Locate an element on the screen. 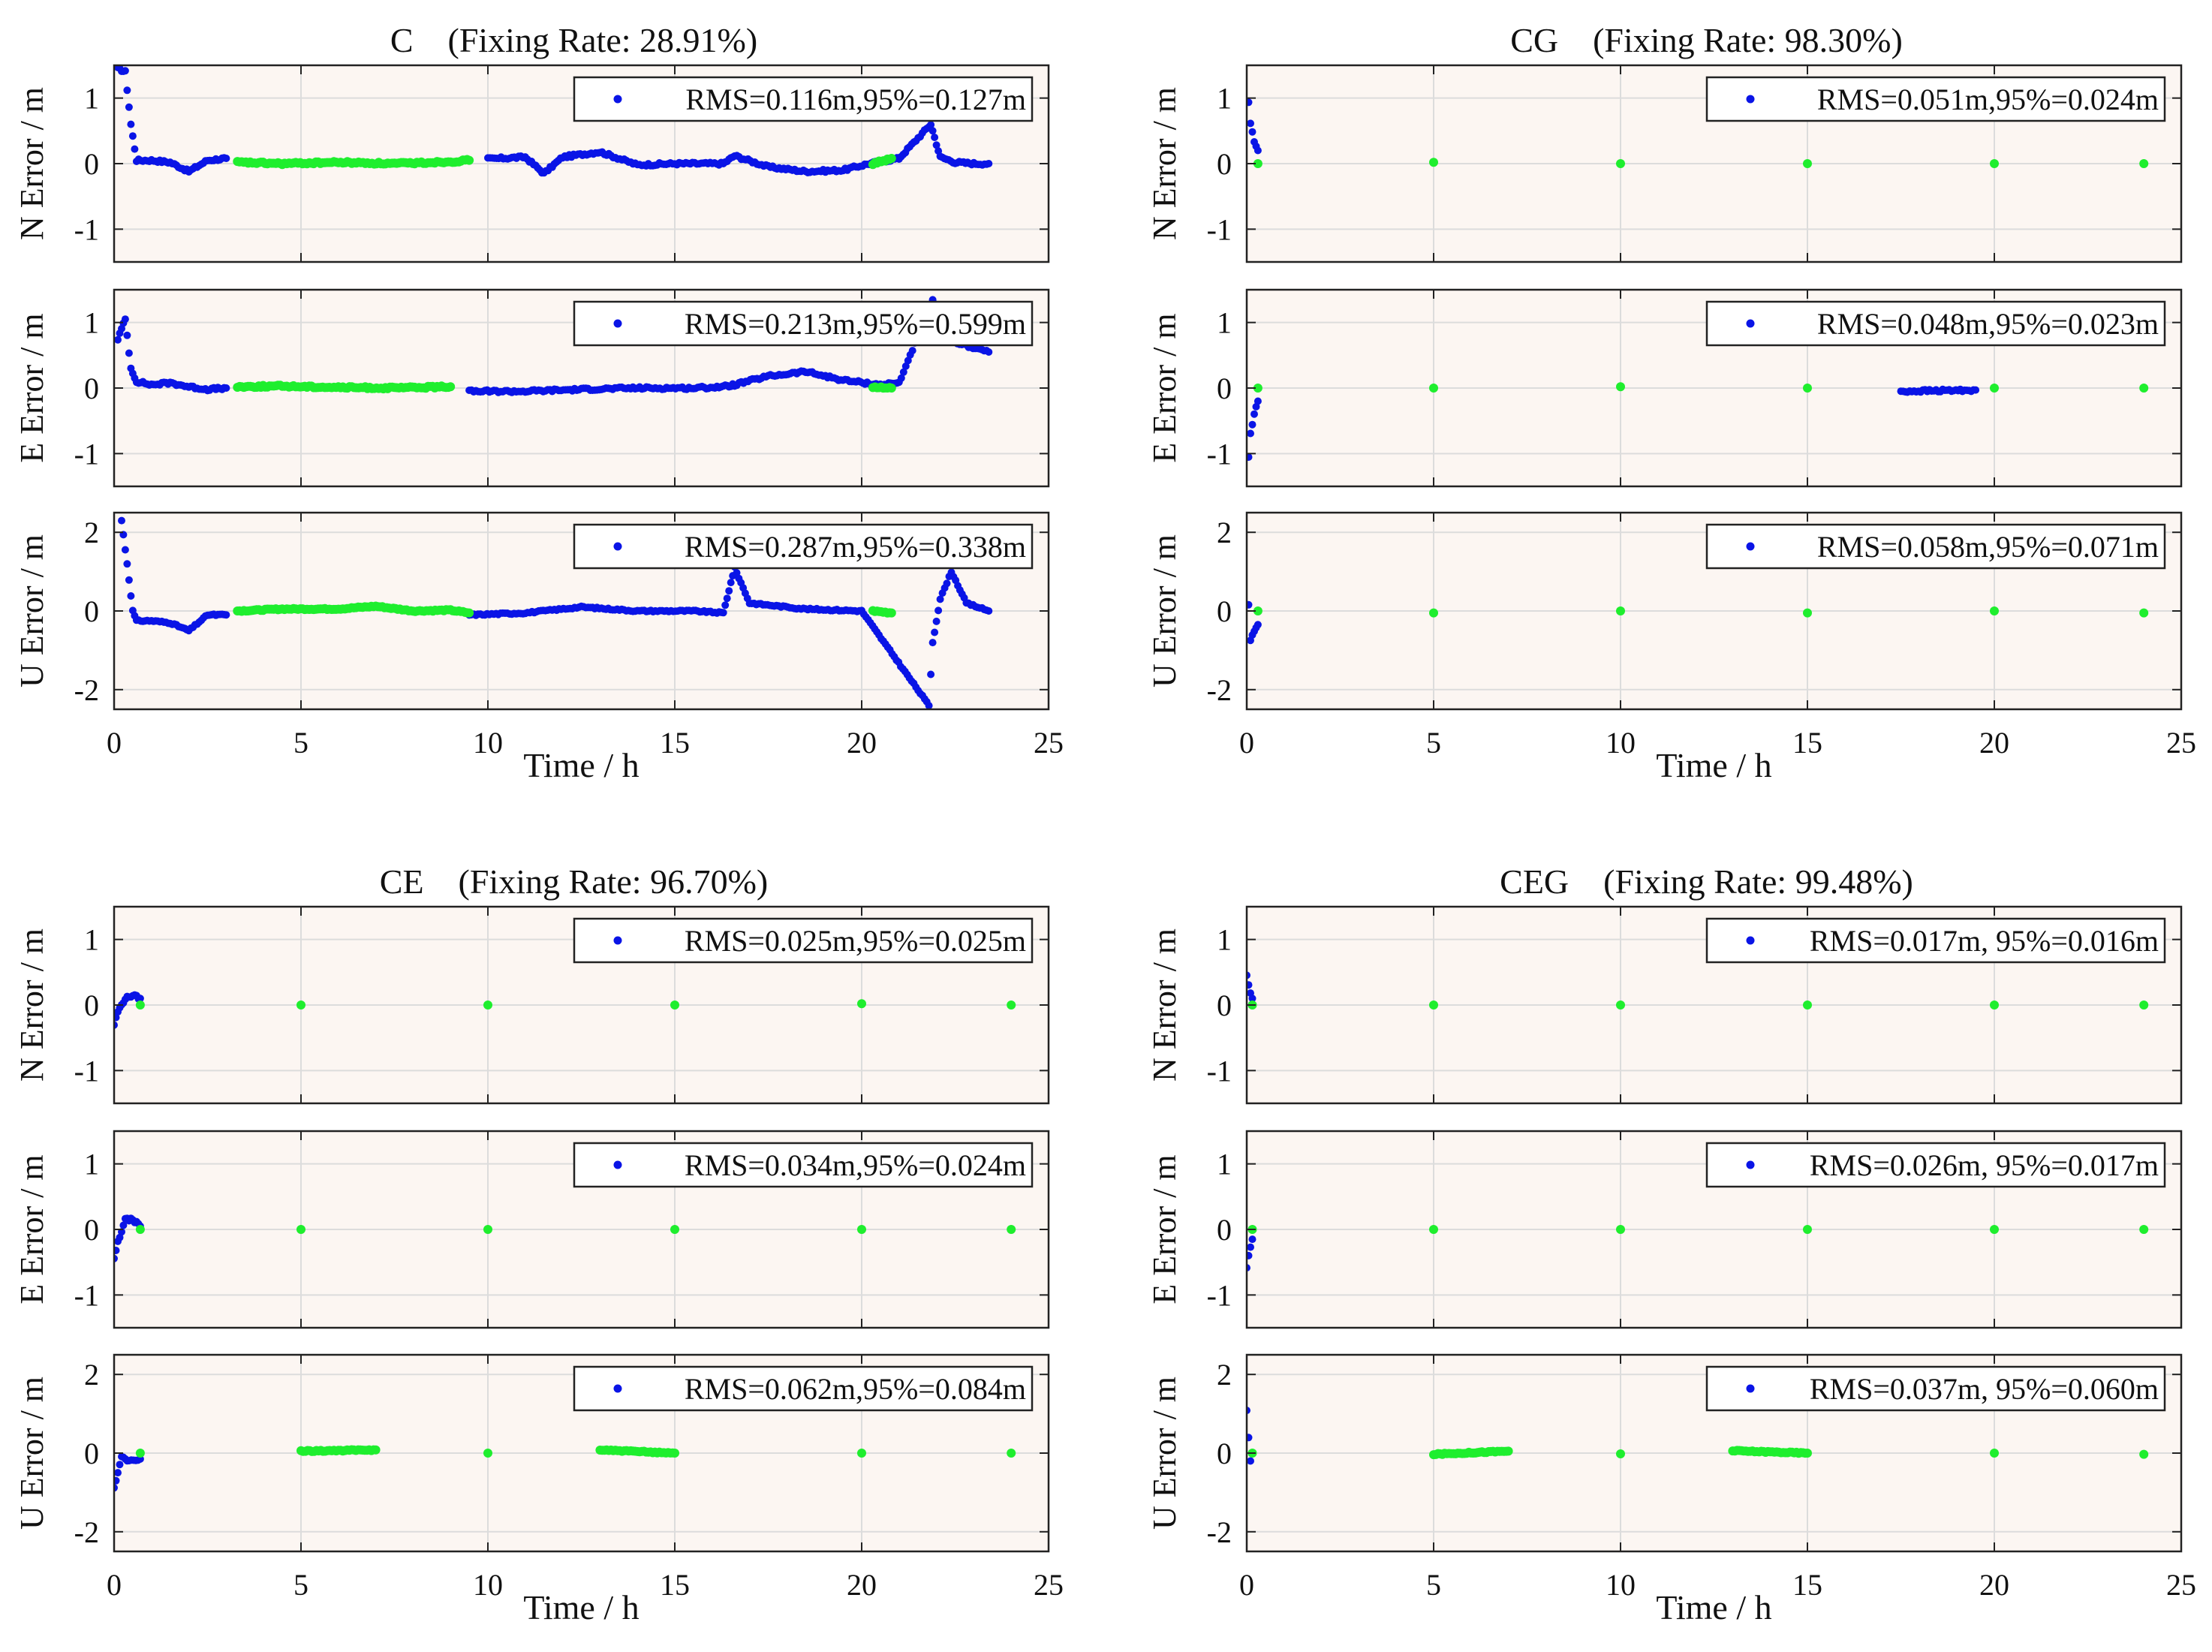 Image resolution: width=2212 pixels, height=1652 pixels. subplot-e: -1 0 1 E Error / m RMS=0.048m,95%=0.023m is located at coordinates (1664, 388).